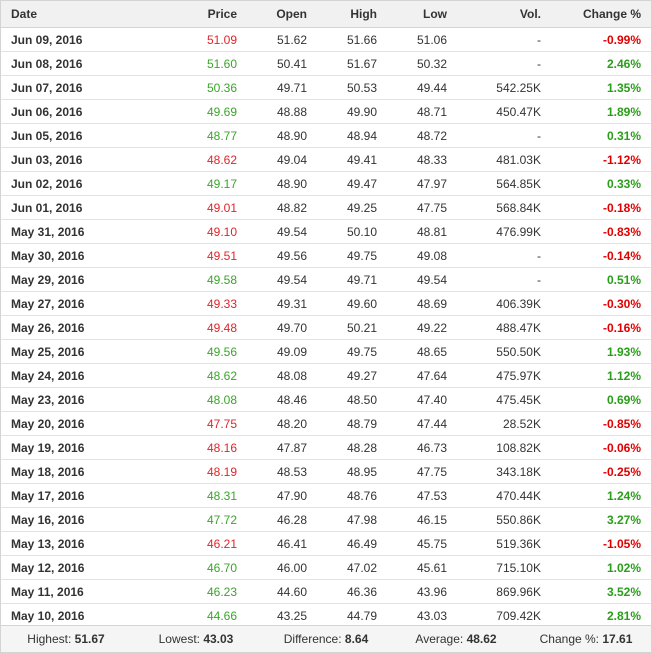 The height and width of the screenshot is (653, 652). What do you see at coordinates (276, 14) in the screenshot?
I see `open-column-header: Open` at bounding box center [276, 14].